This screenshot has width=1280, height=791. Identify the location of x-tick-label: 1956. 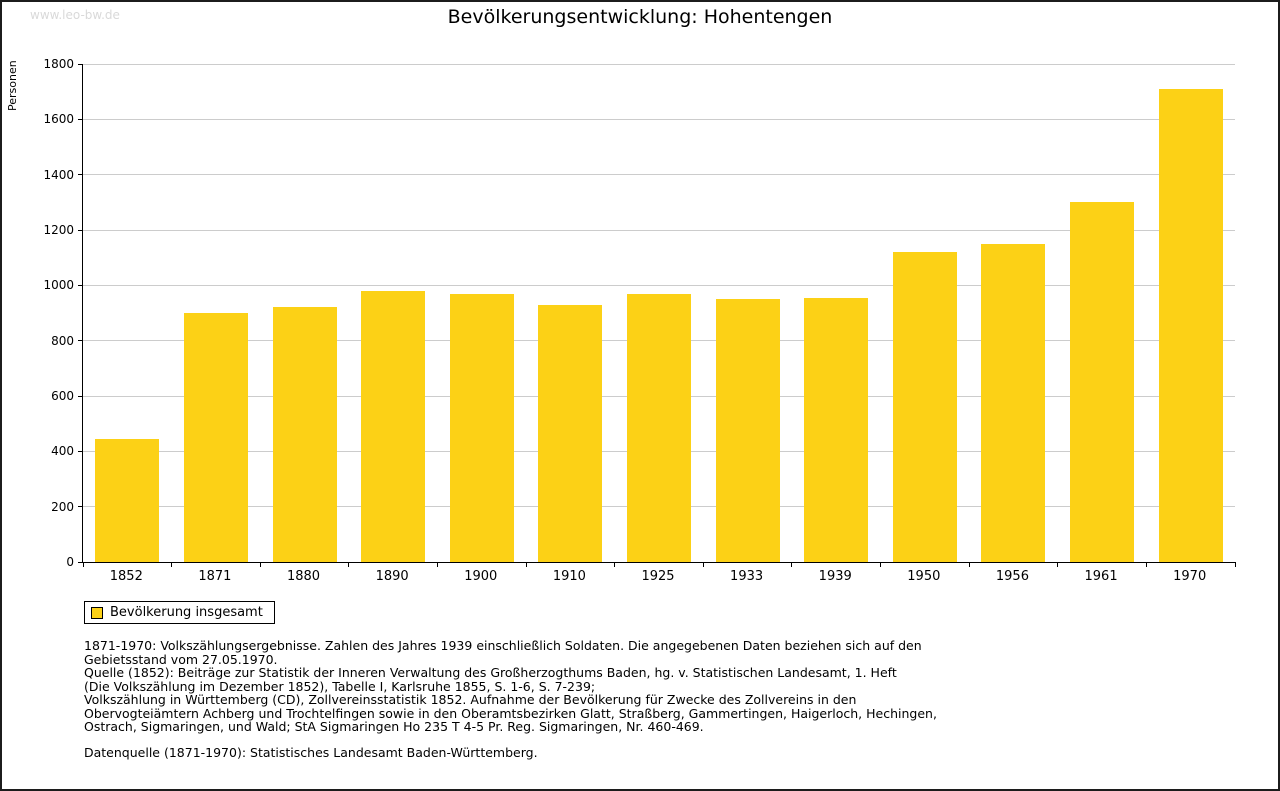
(1012, 576).